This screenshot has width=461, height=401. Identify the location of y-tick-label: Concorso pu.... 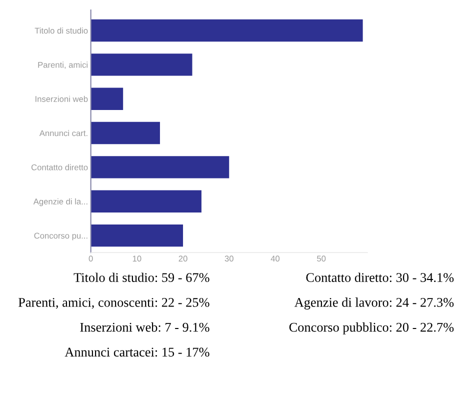
(61, 236).